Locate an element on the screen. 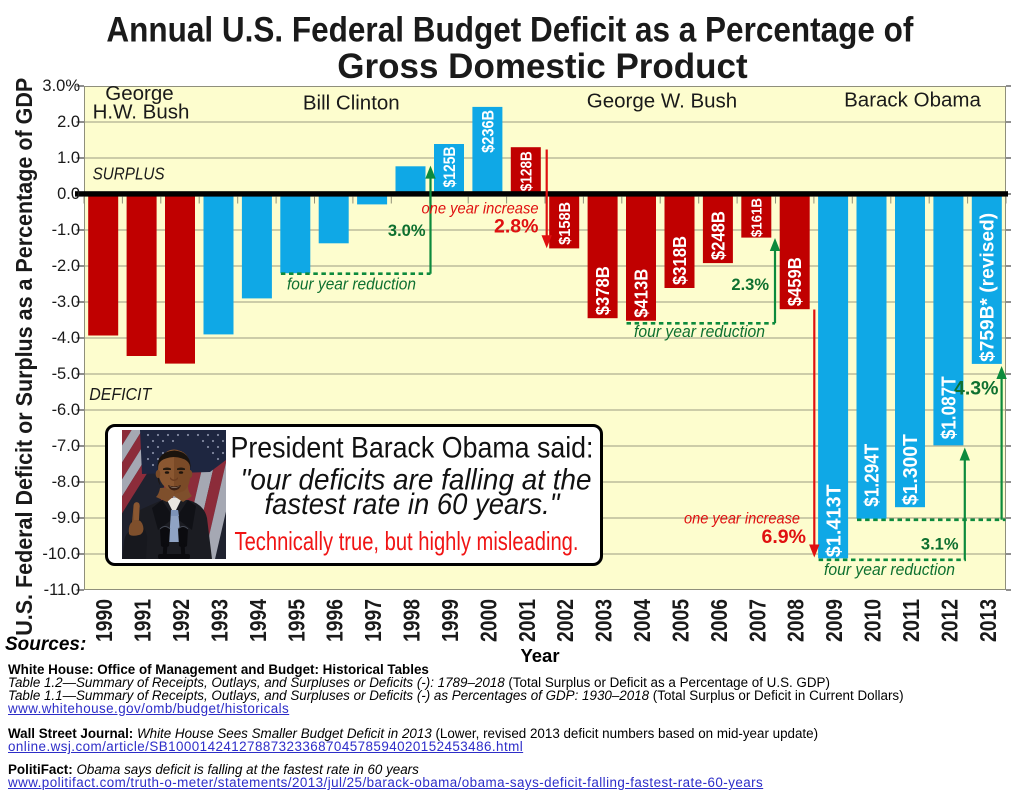 This screenshot has height=796, width=1013. svg-text: DEFICIT is located at coordinates (120, 394).